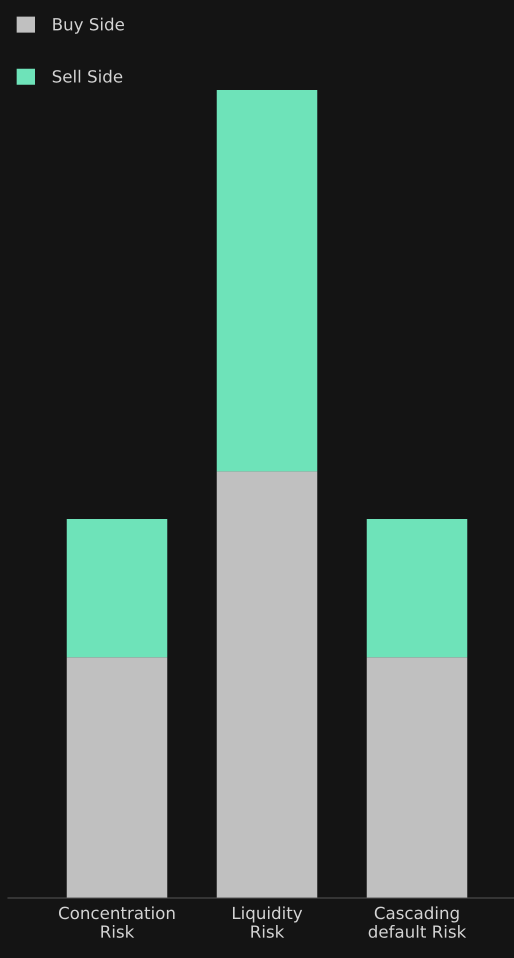  Describe the element at coordinates (88, 26) in the screenshot. I see `legend-label: Buy Side` at that location.